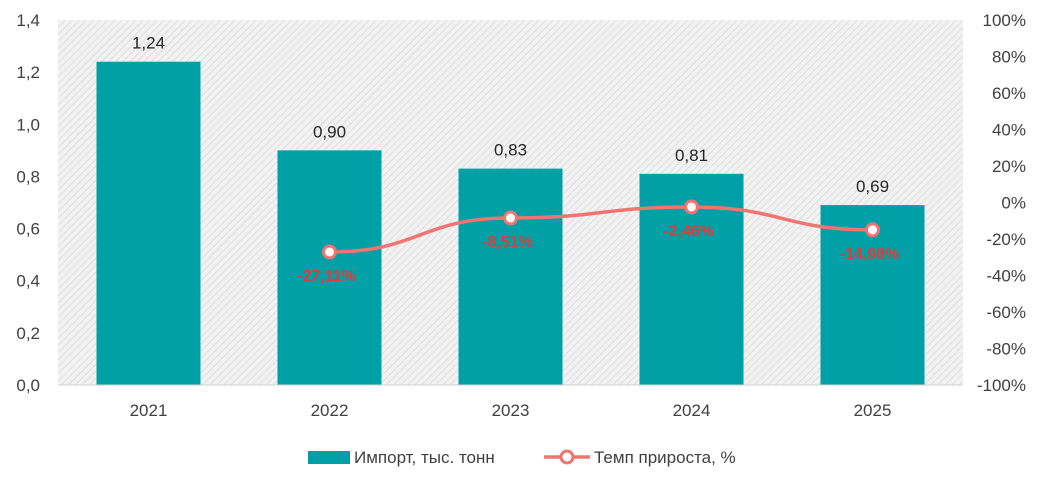 This screenshot has width=1044, height=485. What do you see at coordinates (691, 155) in the screenshot?
I see `bar-value-label: 0,81` at bounding box center [691, 155].